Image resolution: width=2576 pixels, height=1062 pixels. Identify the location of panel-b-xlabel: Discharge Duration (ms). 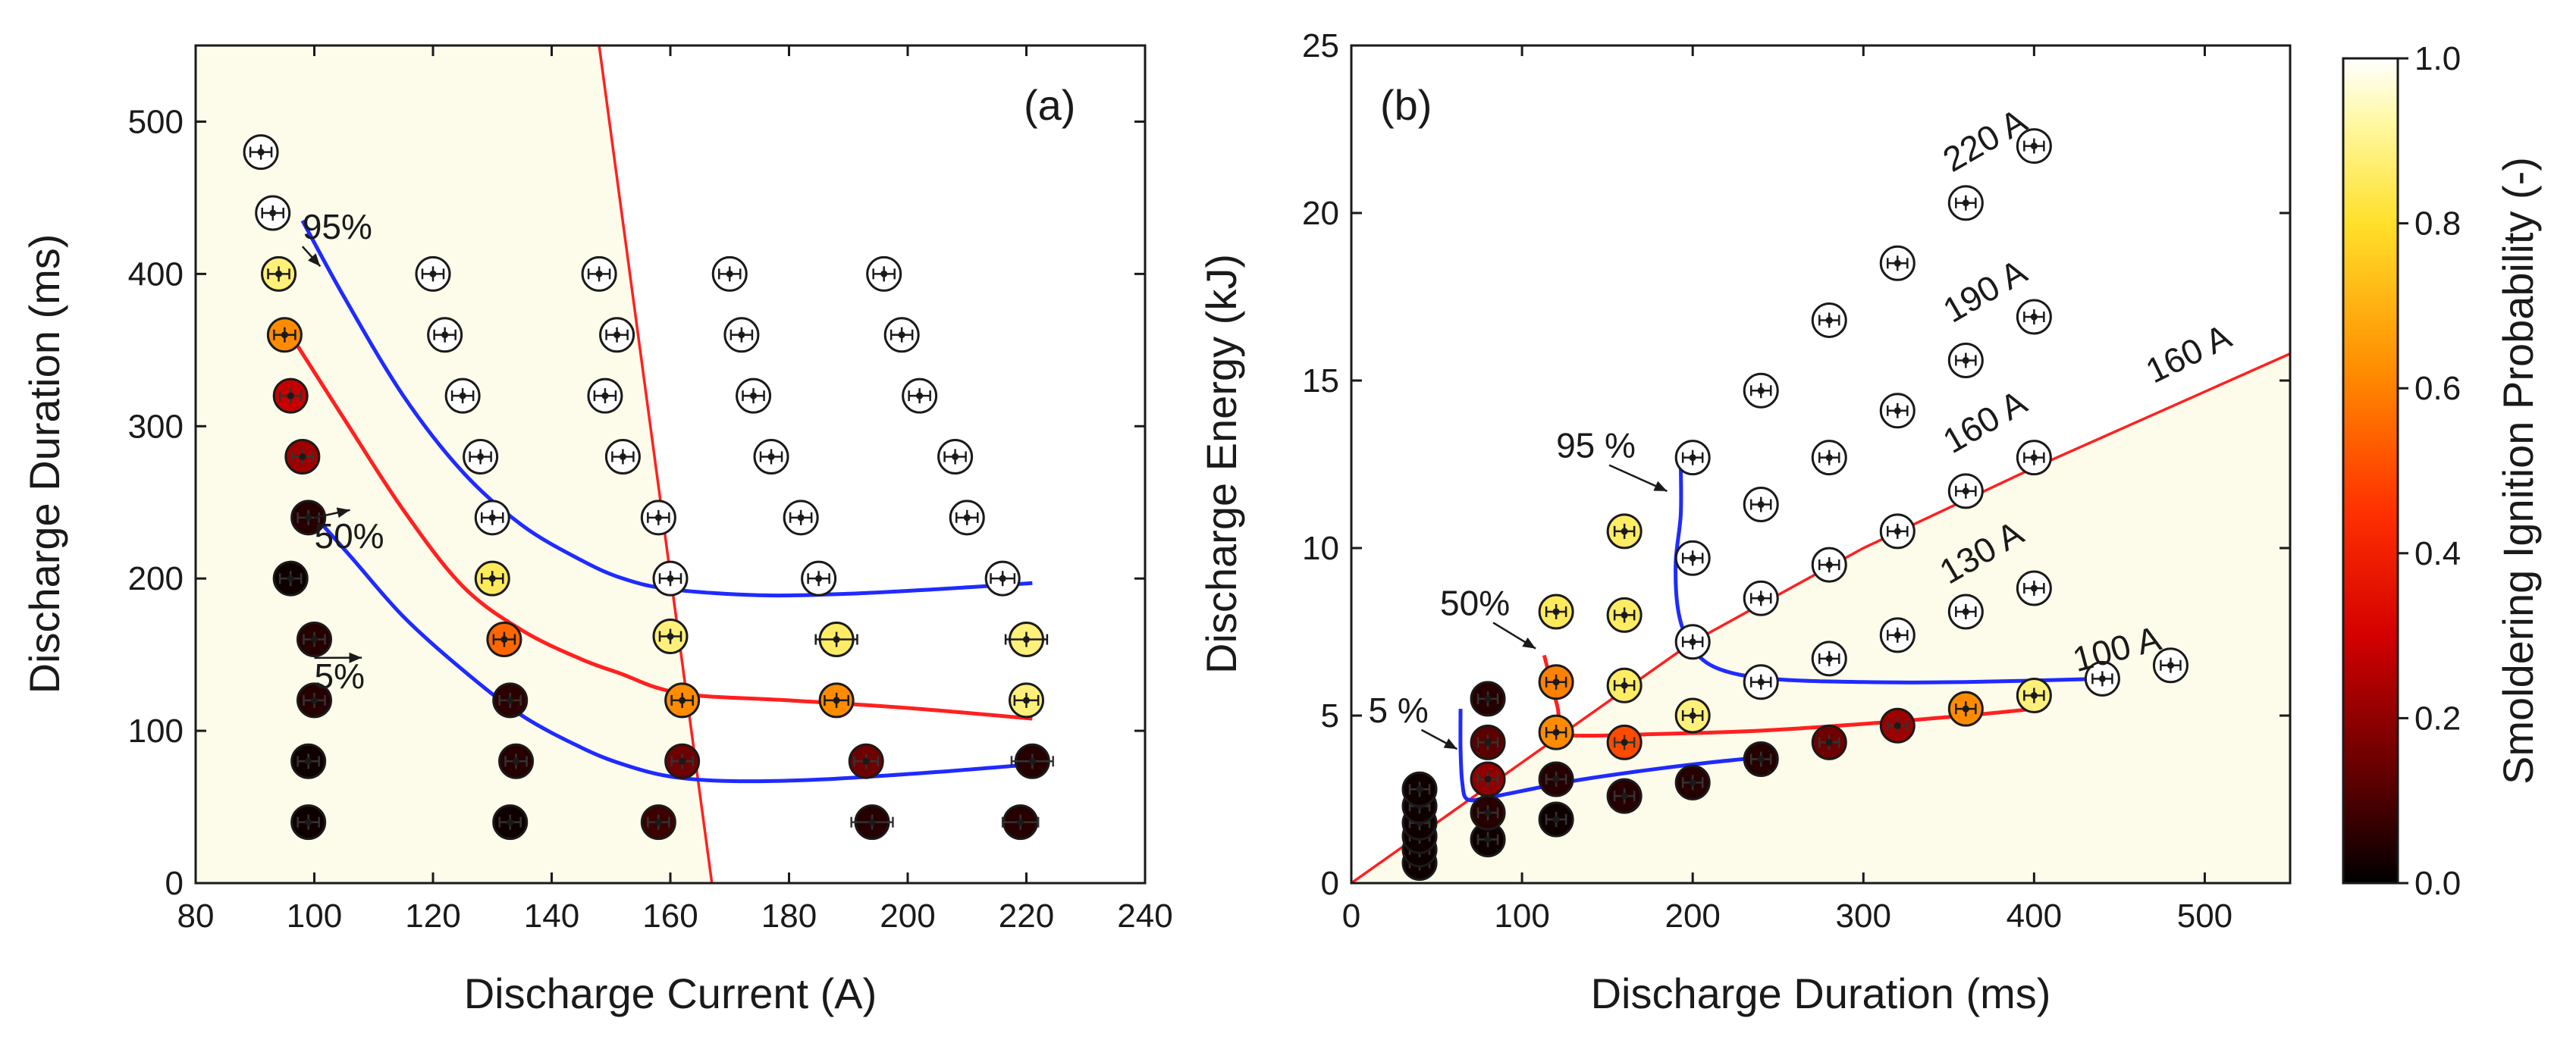
(1821, 993).